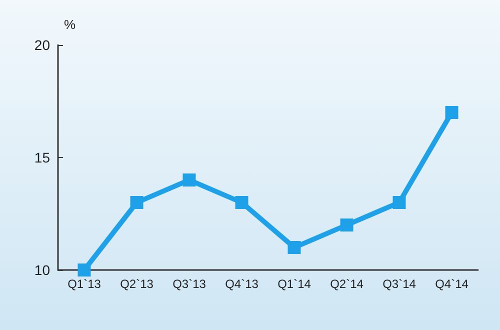 This screenshot has width=500, height=330. What do you see at coordinates (42, 270) in the screenshot?
I see `y-tick-label: 10` at bounding box center [42, 270].